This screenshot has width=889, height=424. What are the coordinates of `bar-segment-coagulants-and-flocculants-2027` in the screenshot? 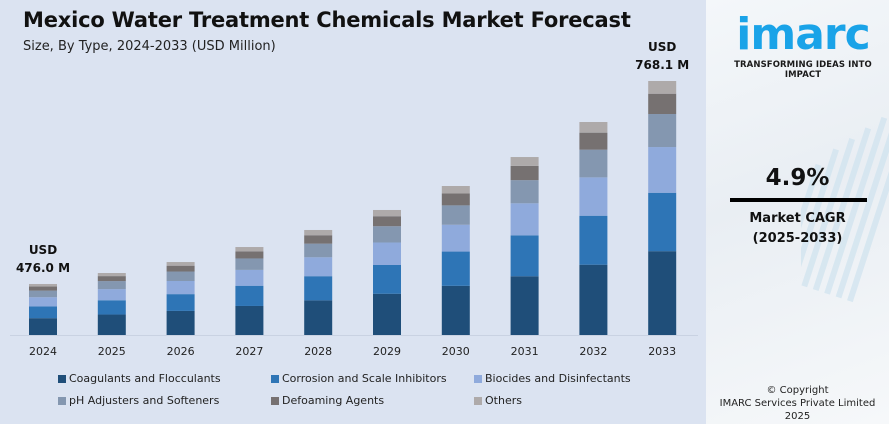 It's located at (249, 320).